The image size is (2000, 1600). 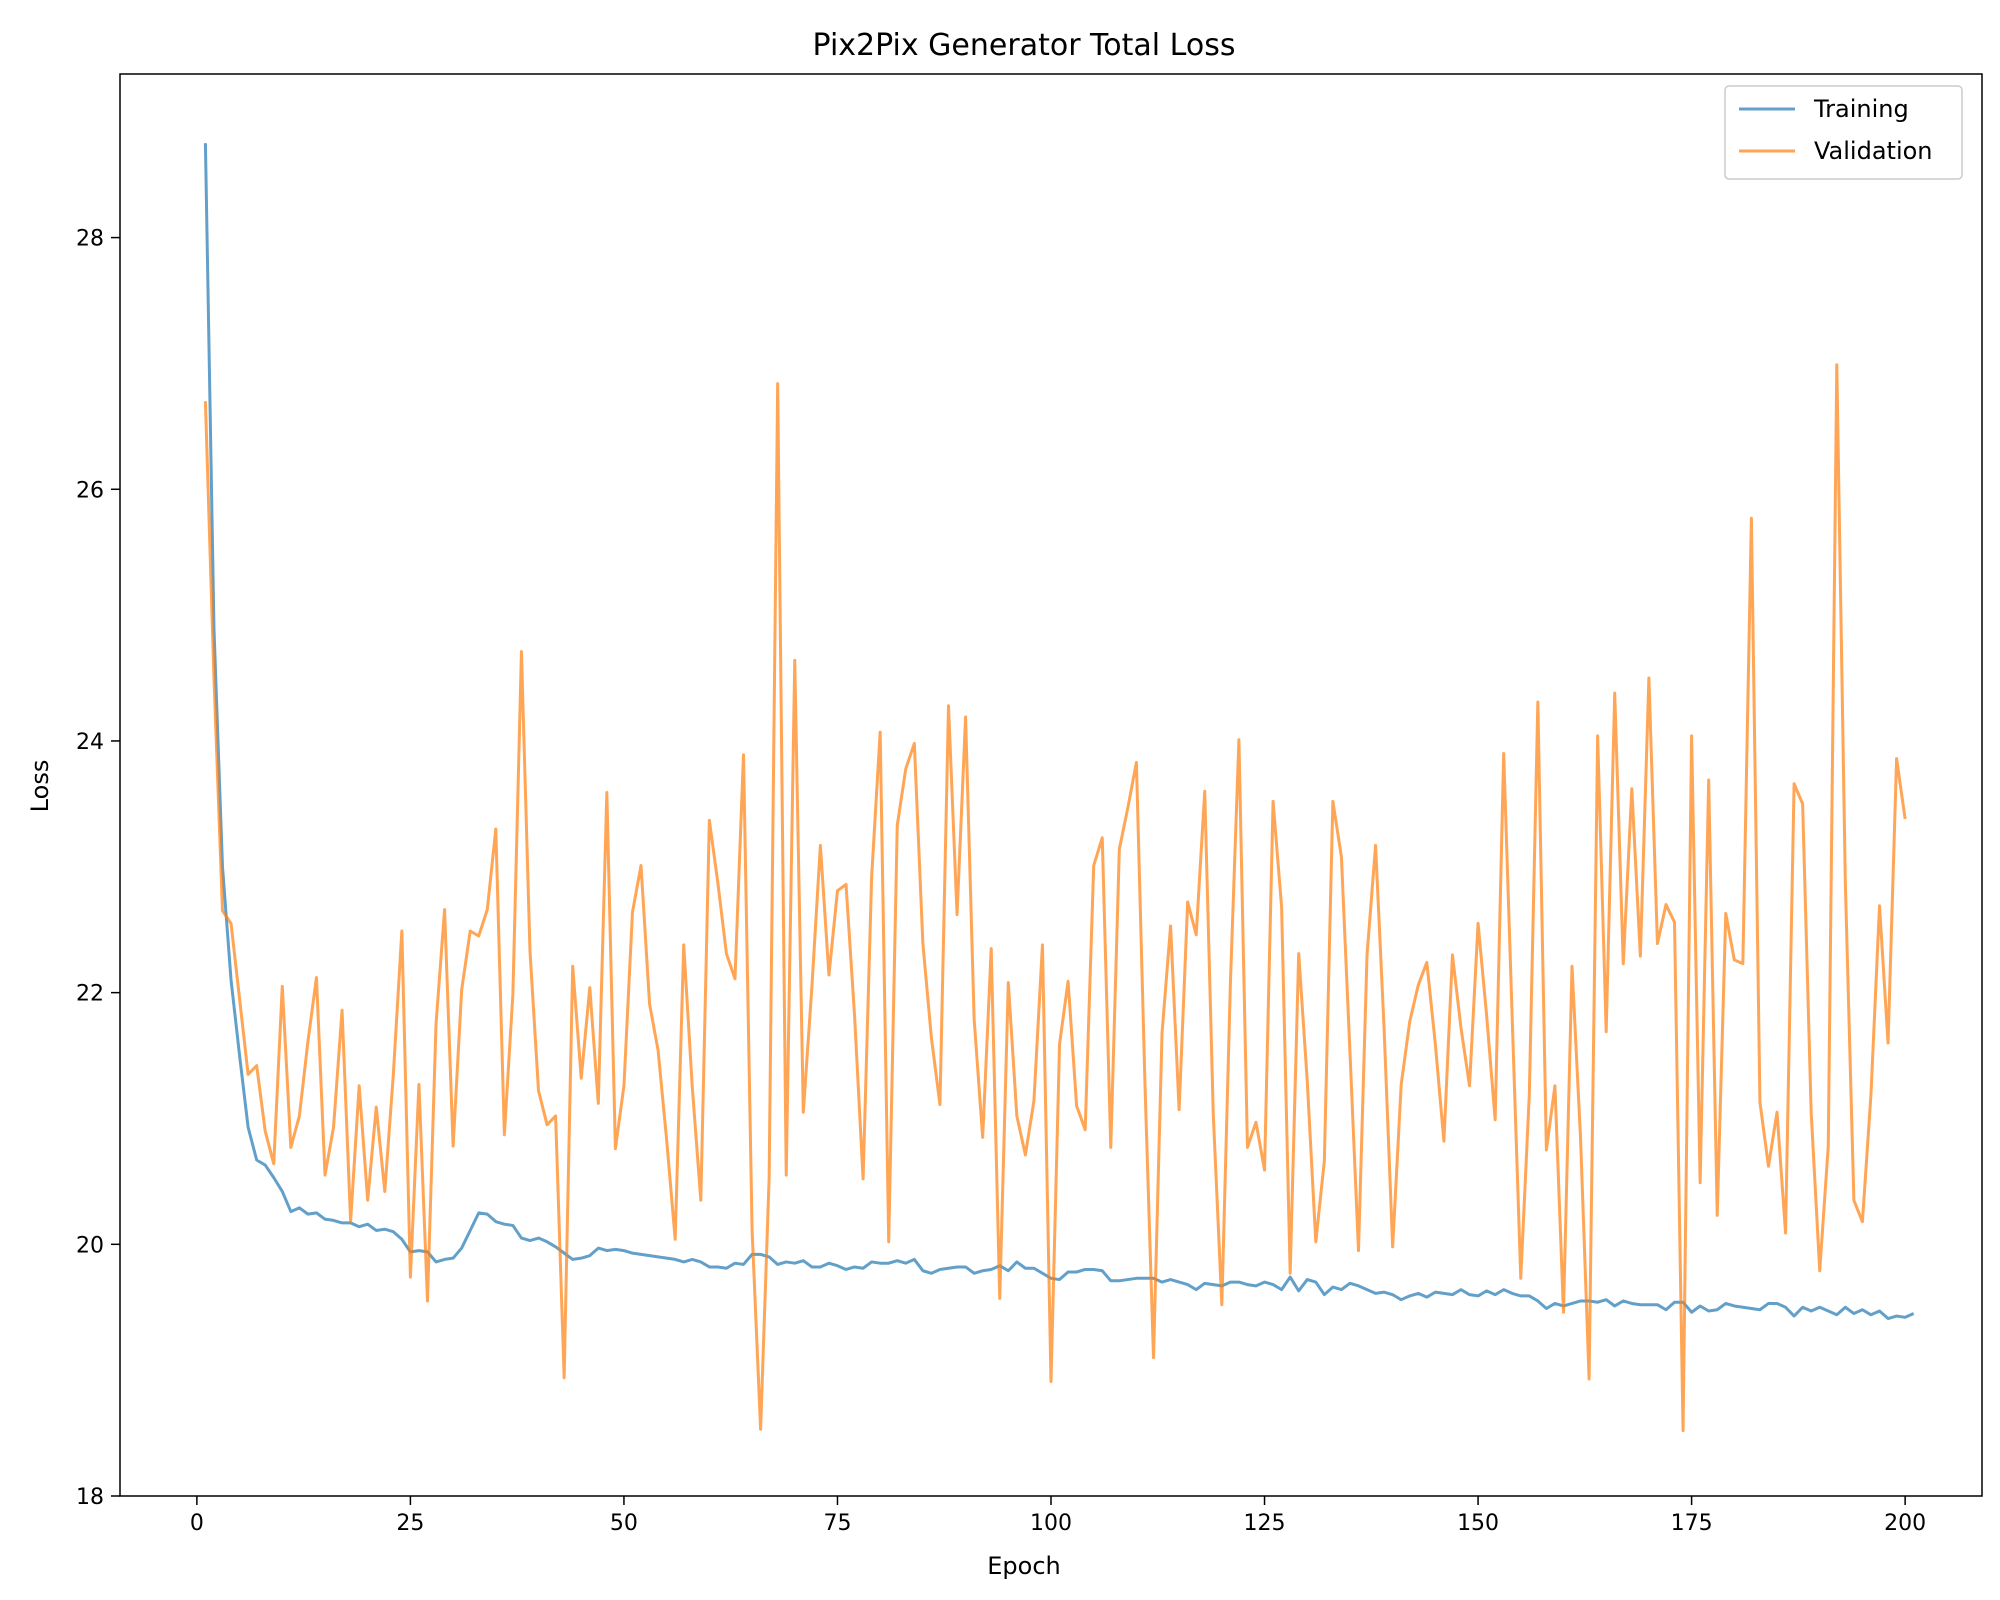 I want to click on x-tick-label-200: 200, so click(x=1905, y=1523).